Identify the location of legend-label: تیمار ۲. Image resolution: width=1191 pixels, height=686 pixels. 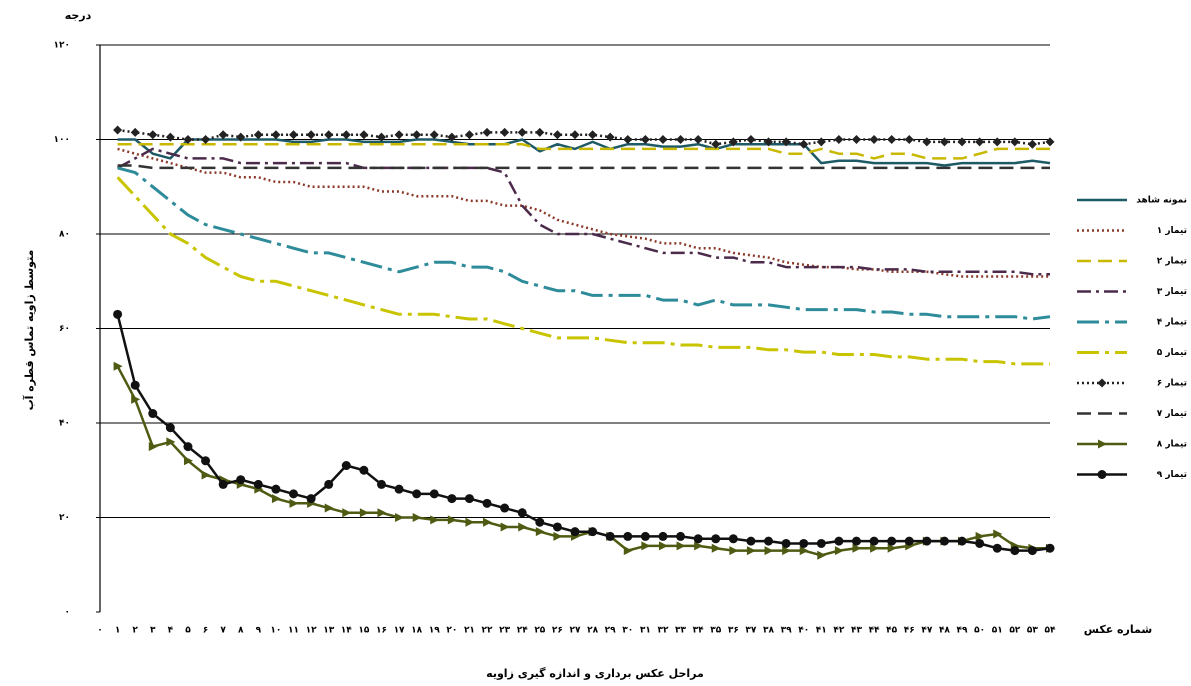
(1172, 262).